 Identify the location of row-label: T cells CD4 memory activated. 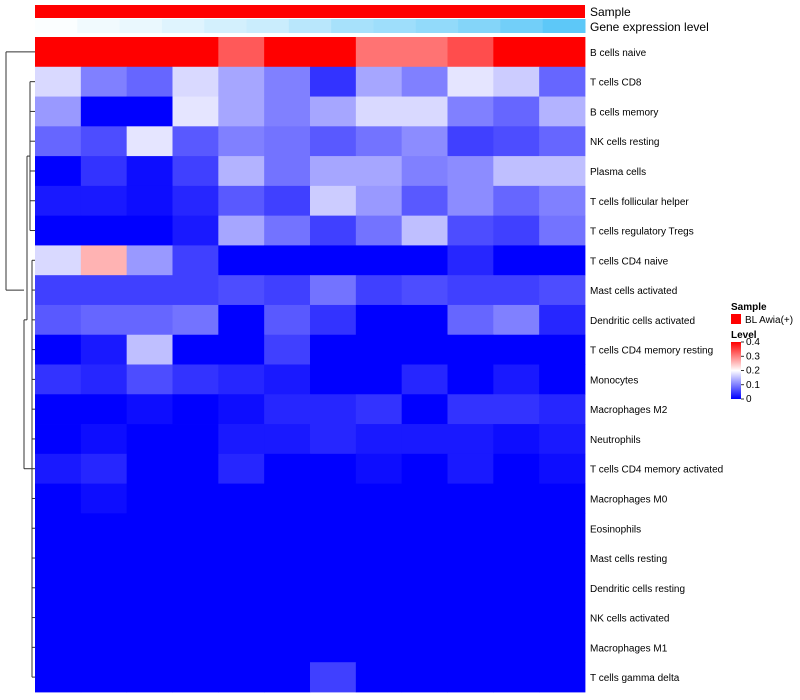
(656, 470).